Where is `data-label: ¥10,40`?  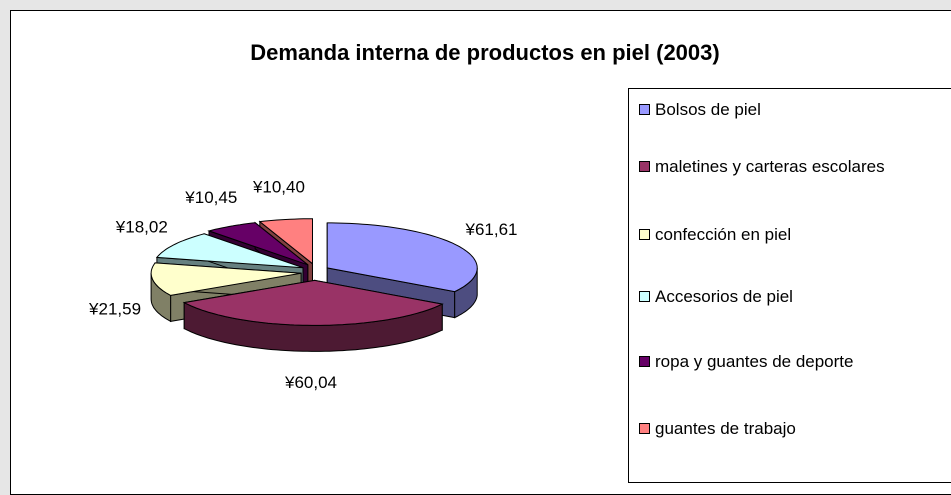
data-label: ¥10,40 is located at coordinates (278, 186).